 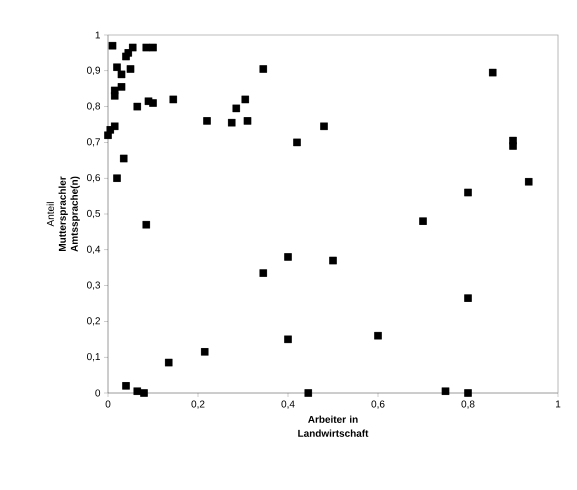 What do you see at coordinates (93, 285) in the screenshot?
I see `y-tick-label: 0,3` at bounding box center [93, 285].